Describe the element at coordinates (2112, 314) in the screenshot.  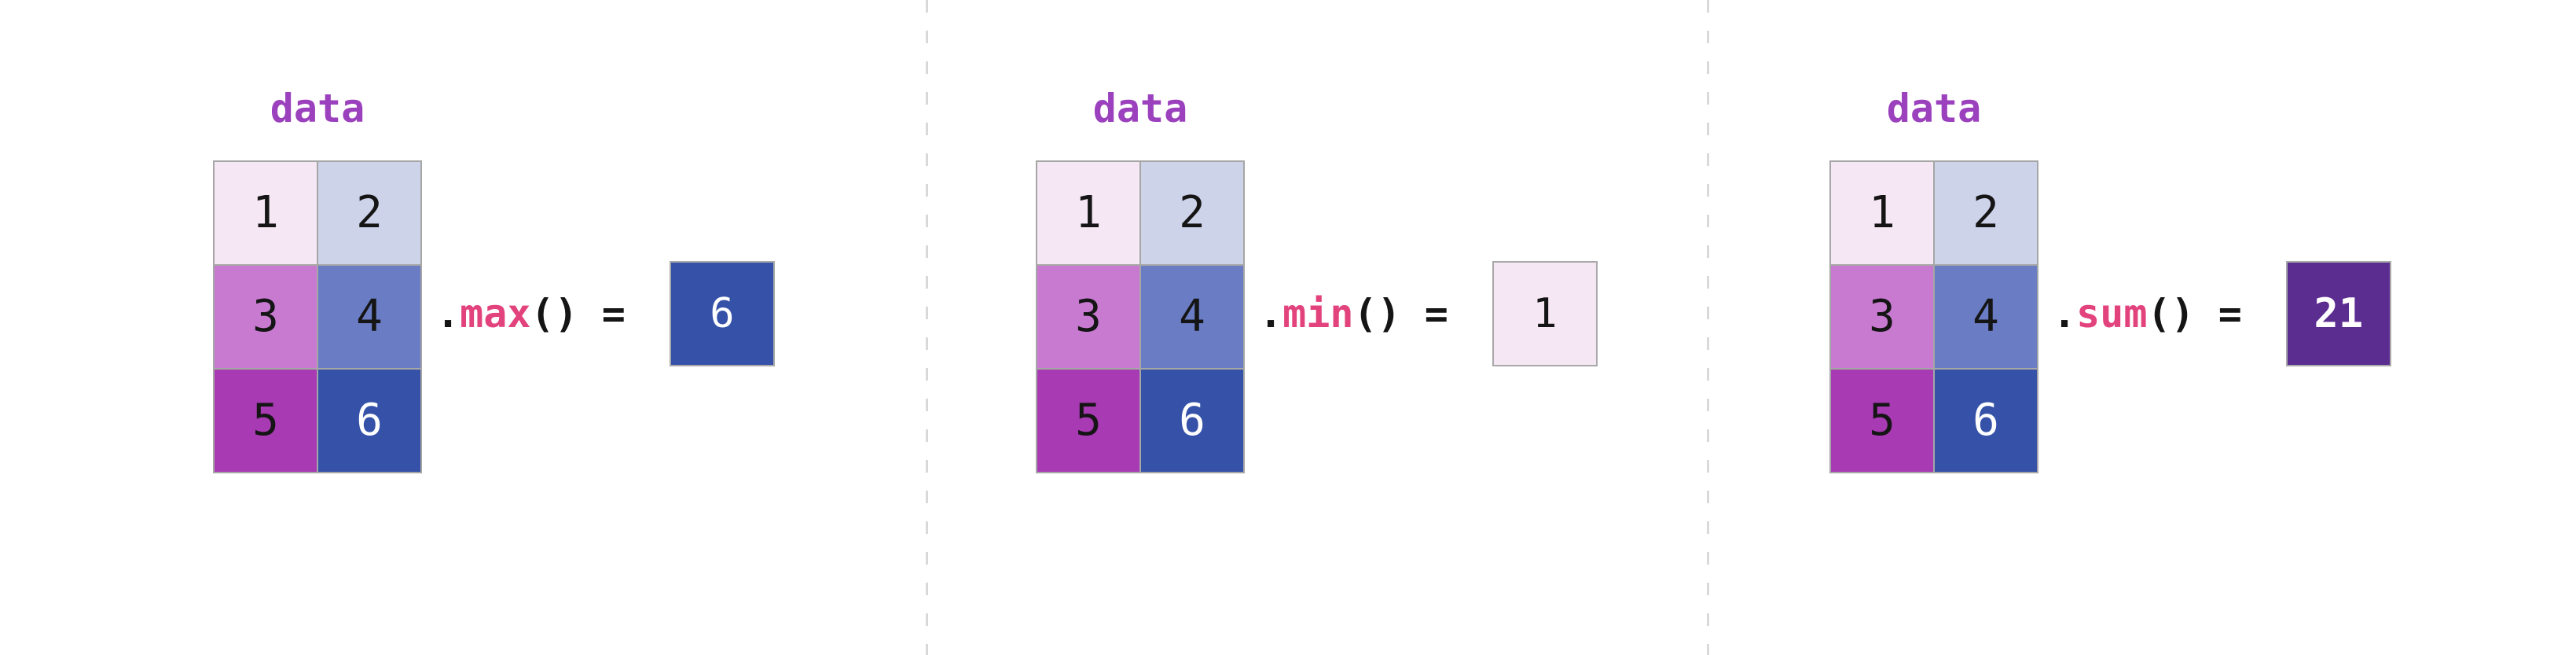
I see `method-name: sum` at that location.